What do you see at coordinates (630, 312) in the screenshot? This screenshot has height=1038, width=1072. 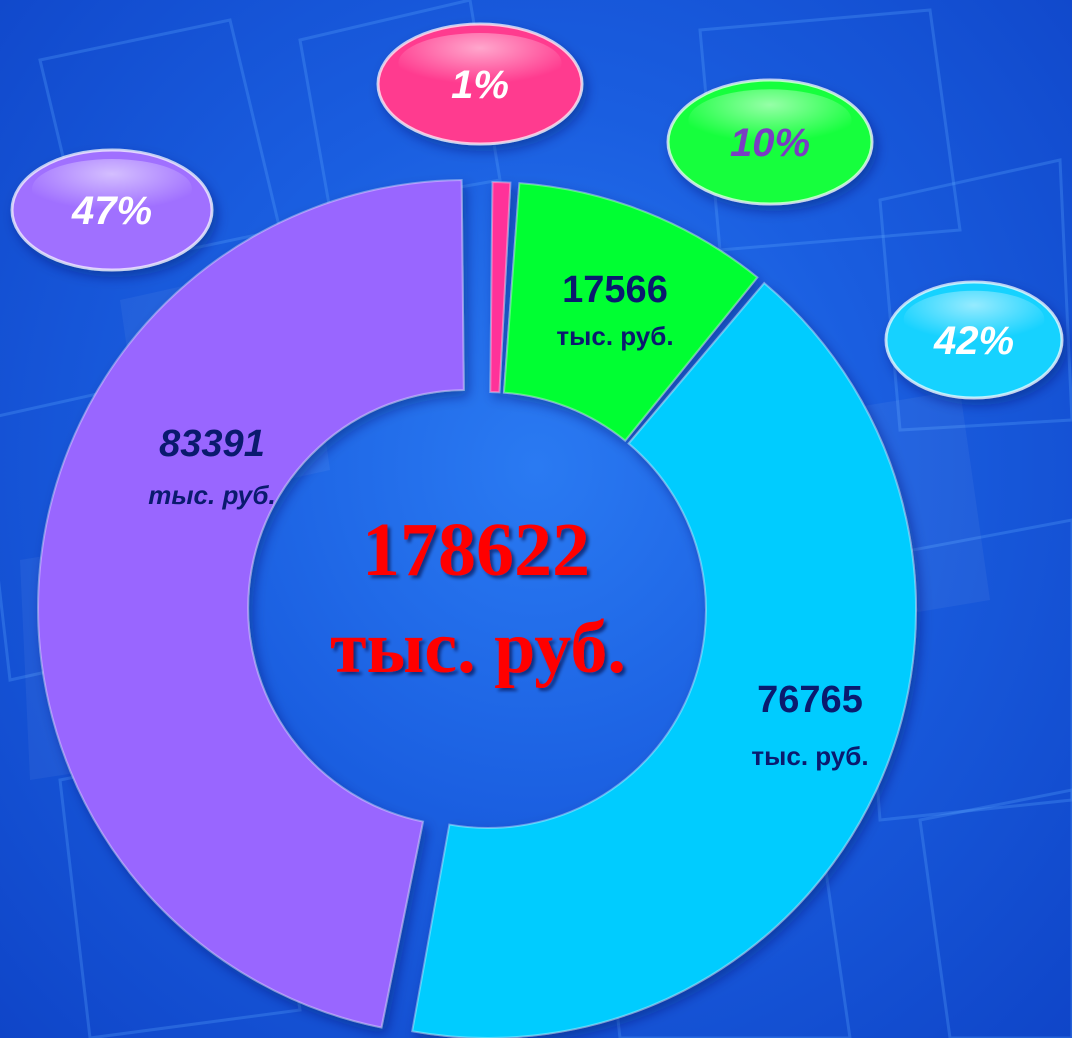 I see `donut-slice-10pct` at bounding box center [630, 312].